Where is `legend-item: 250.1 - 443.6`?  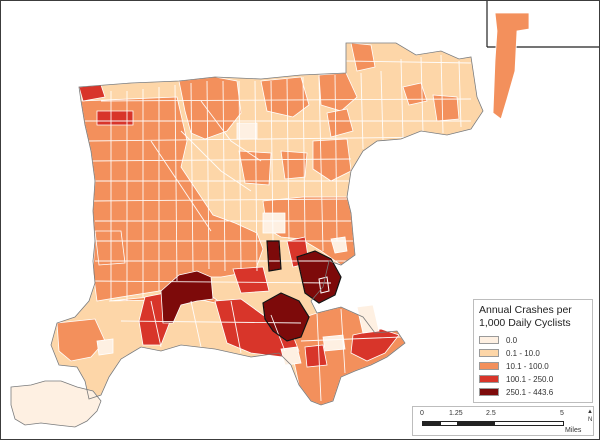
legend-item: 250.1 - 443.6 is located at coordinates (533, 392).